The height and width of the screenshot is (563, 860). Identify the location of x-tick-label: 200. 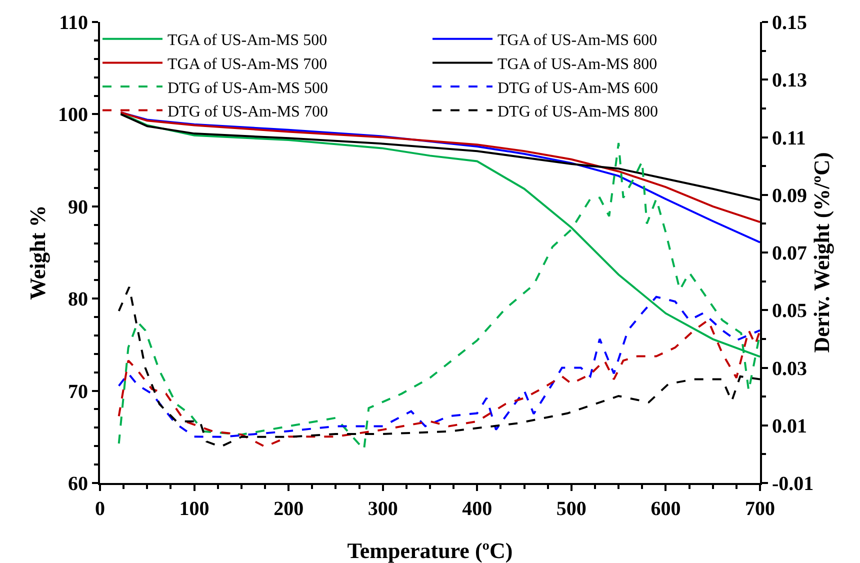
(289, 509).